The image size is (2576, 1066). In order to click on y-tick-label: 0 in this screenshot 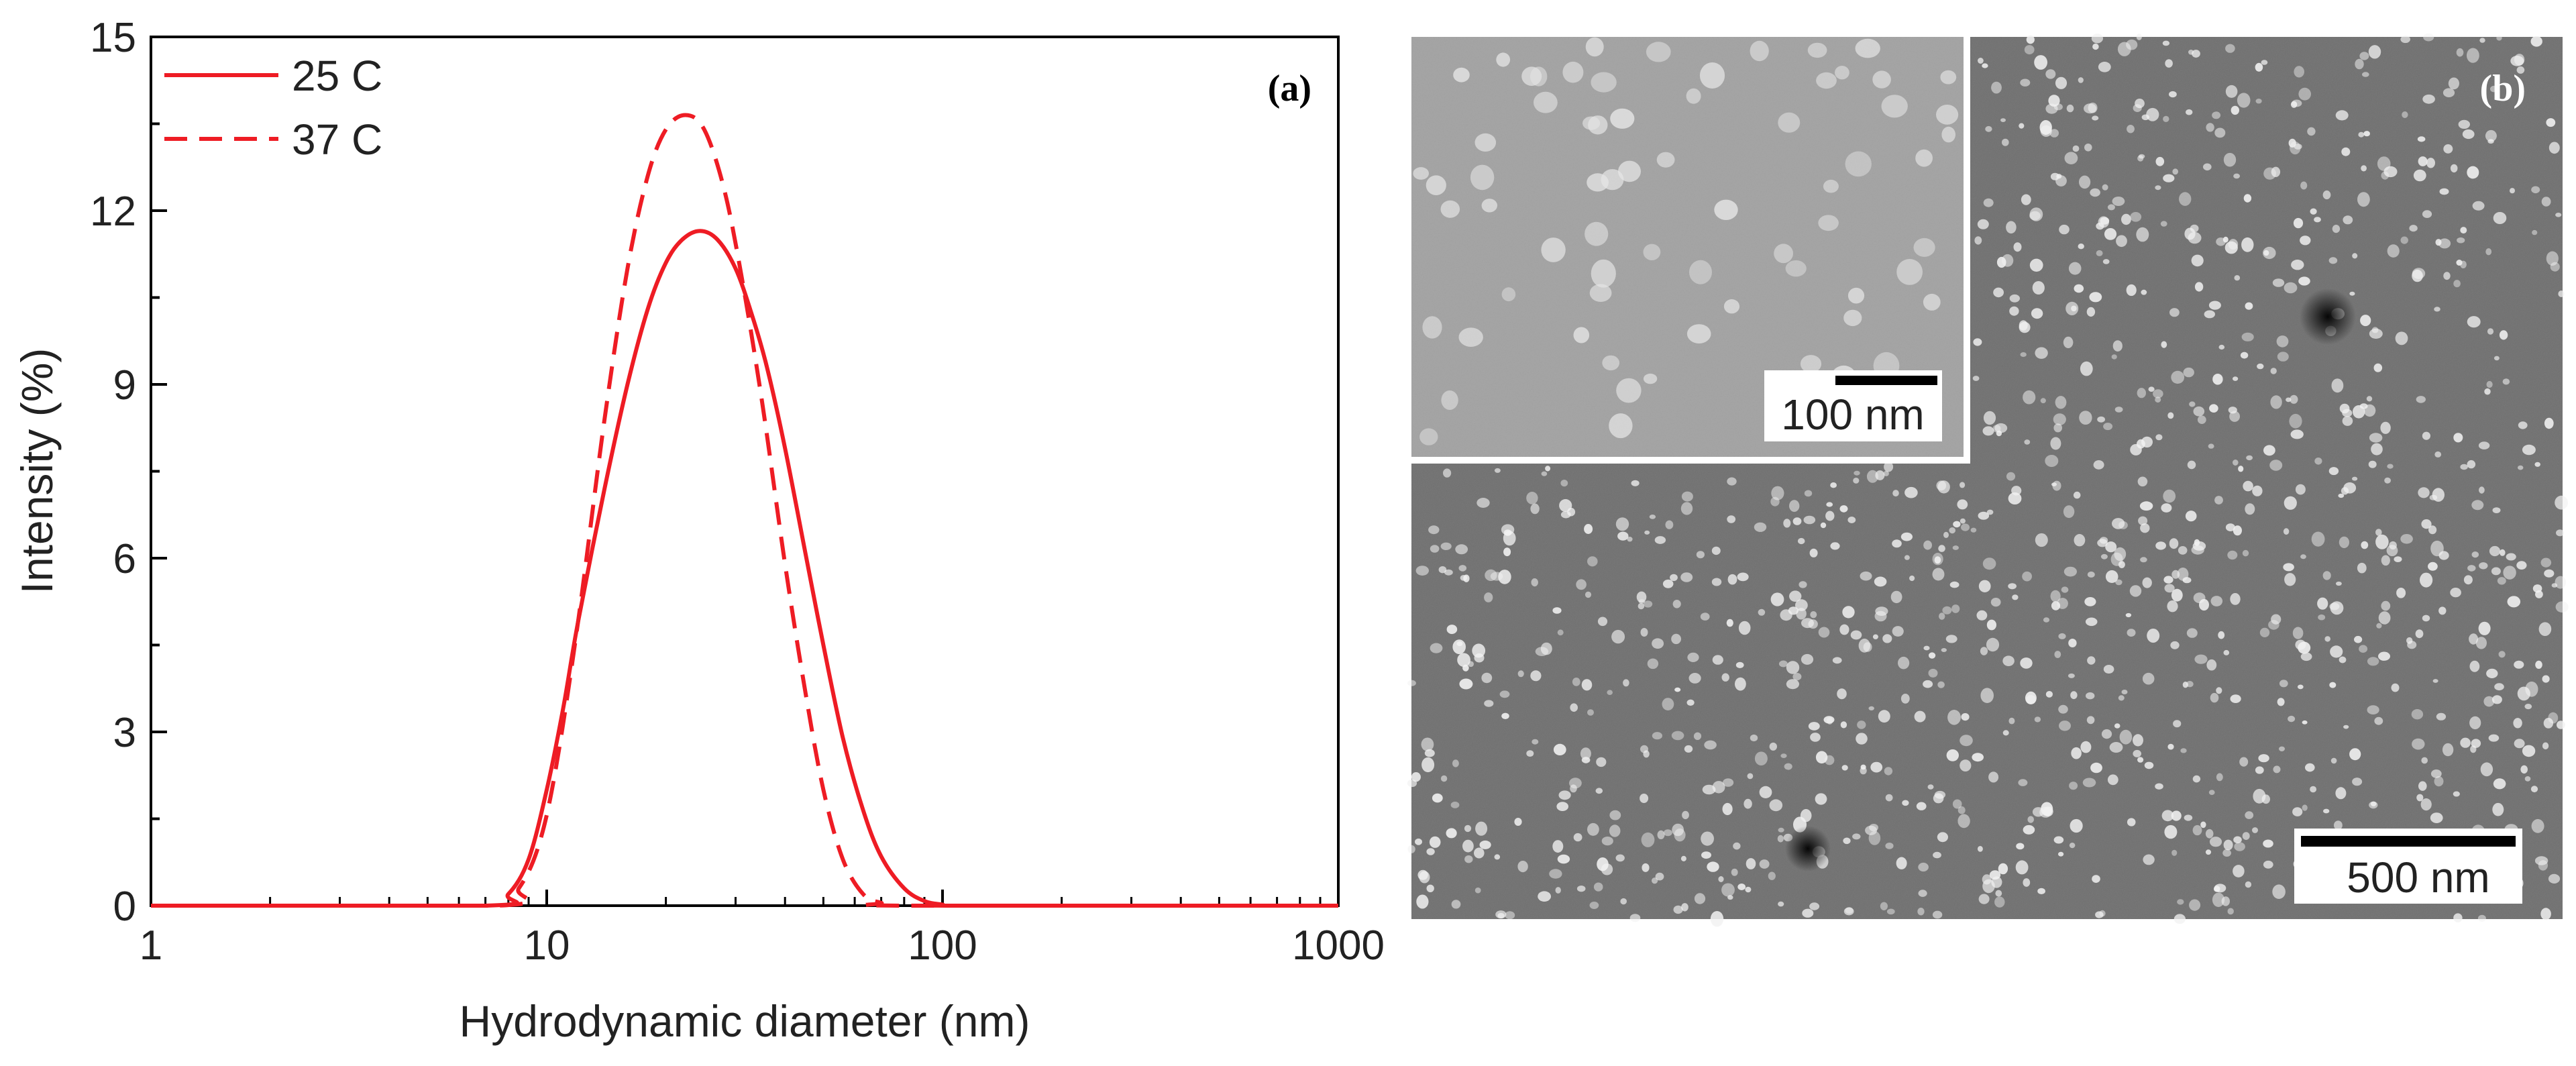, I will do `click(124, 907)`.